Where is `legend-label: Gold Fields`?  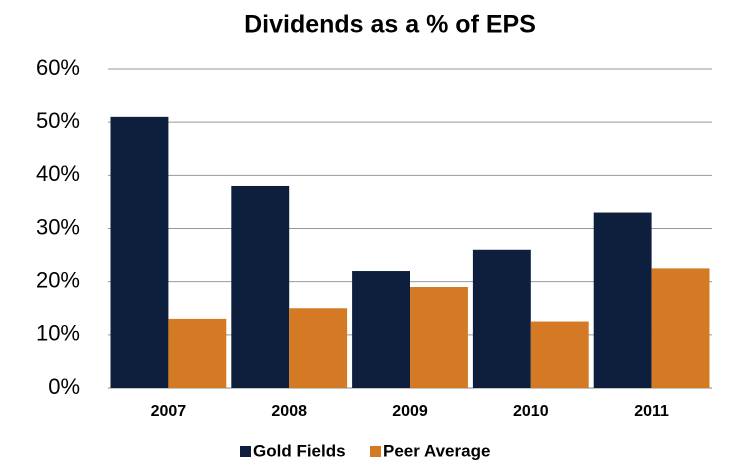
legend-label: Gold Fields is located at coordinates (299, 450).